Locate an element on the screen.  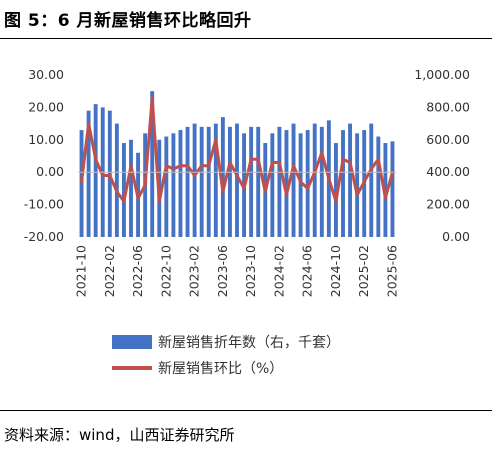
y-right-tick-label: 400.00 is located at coordinates (448, 171).